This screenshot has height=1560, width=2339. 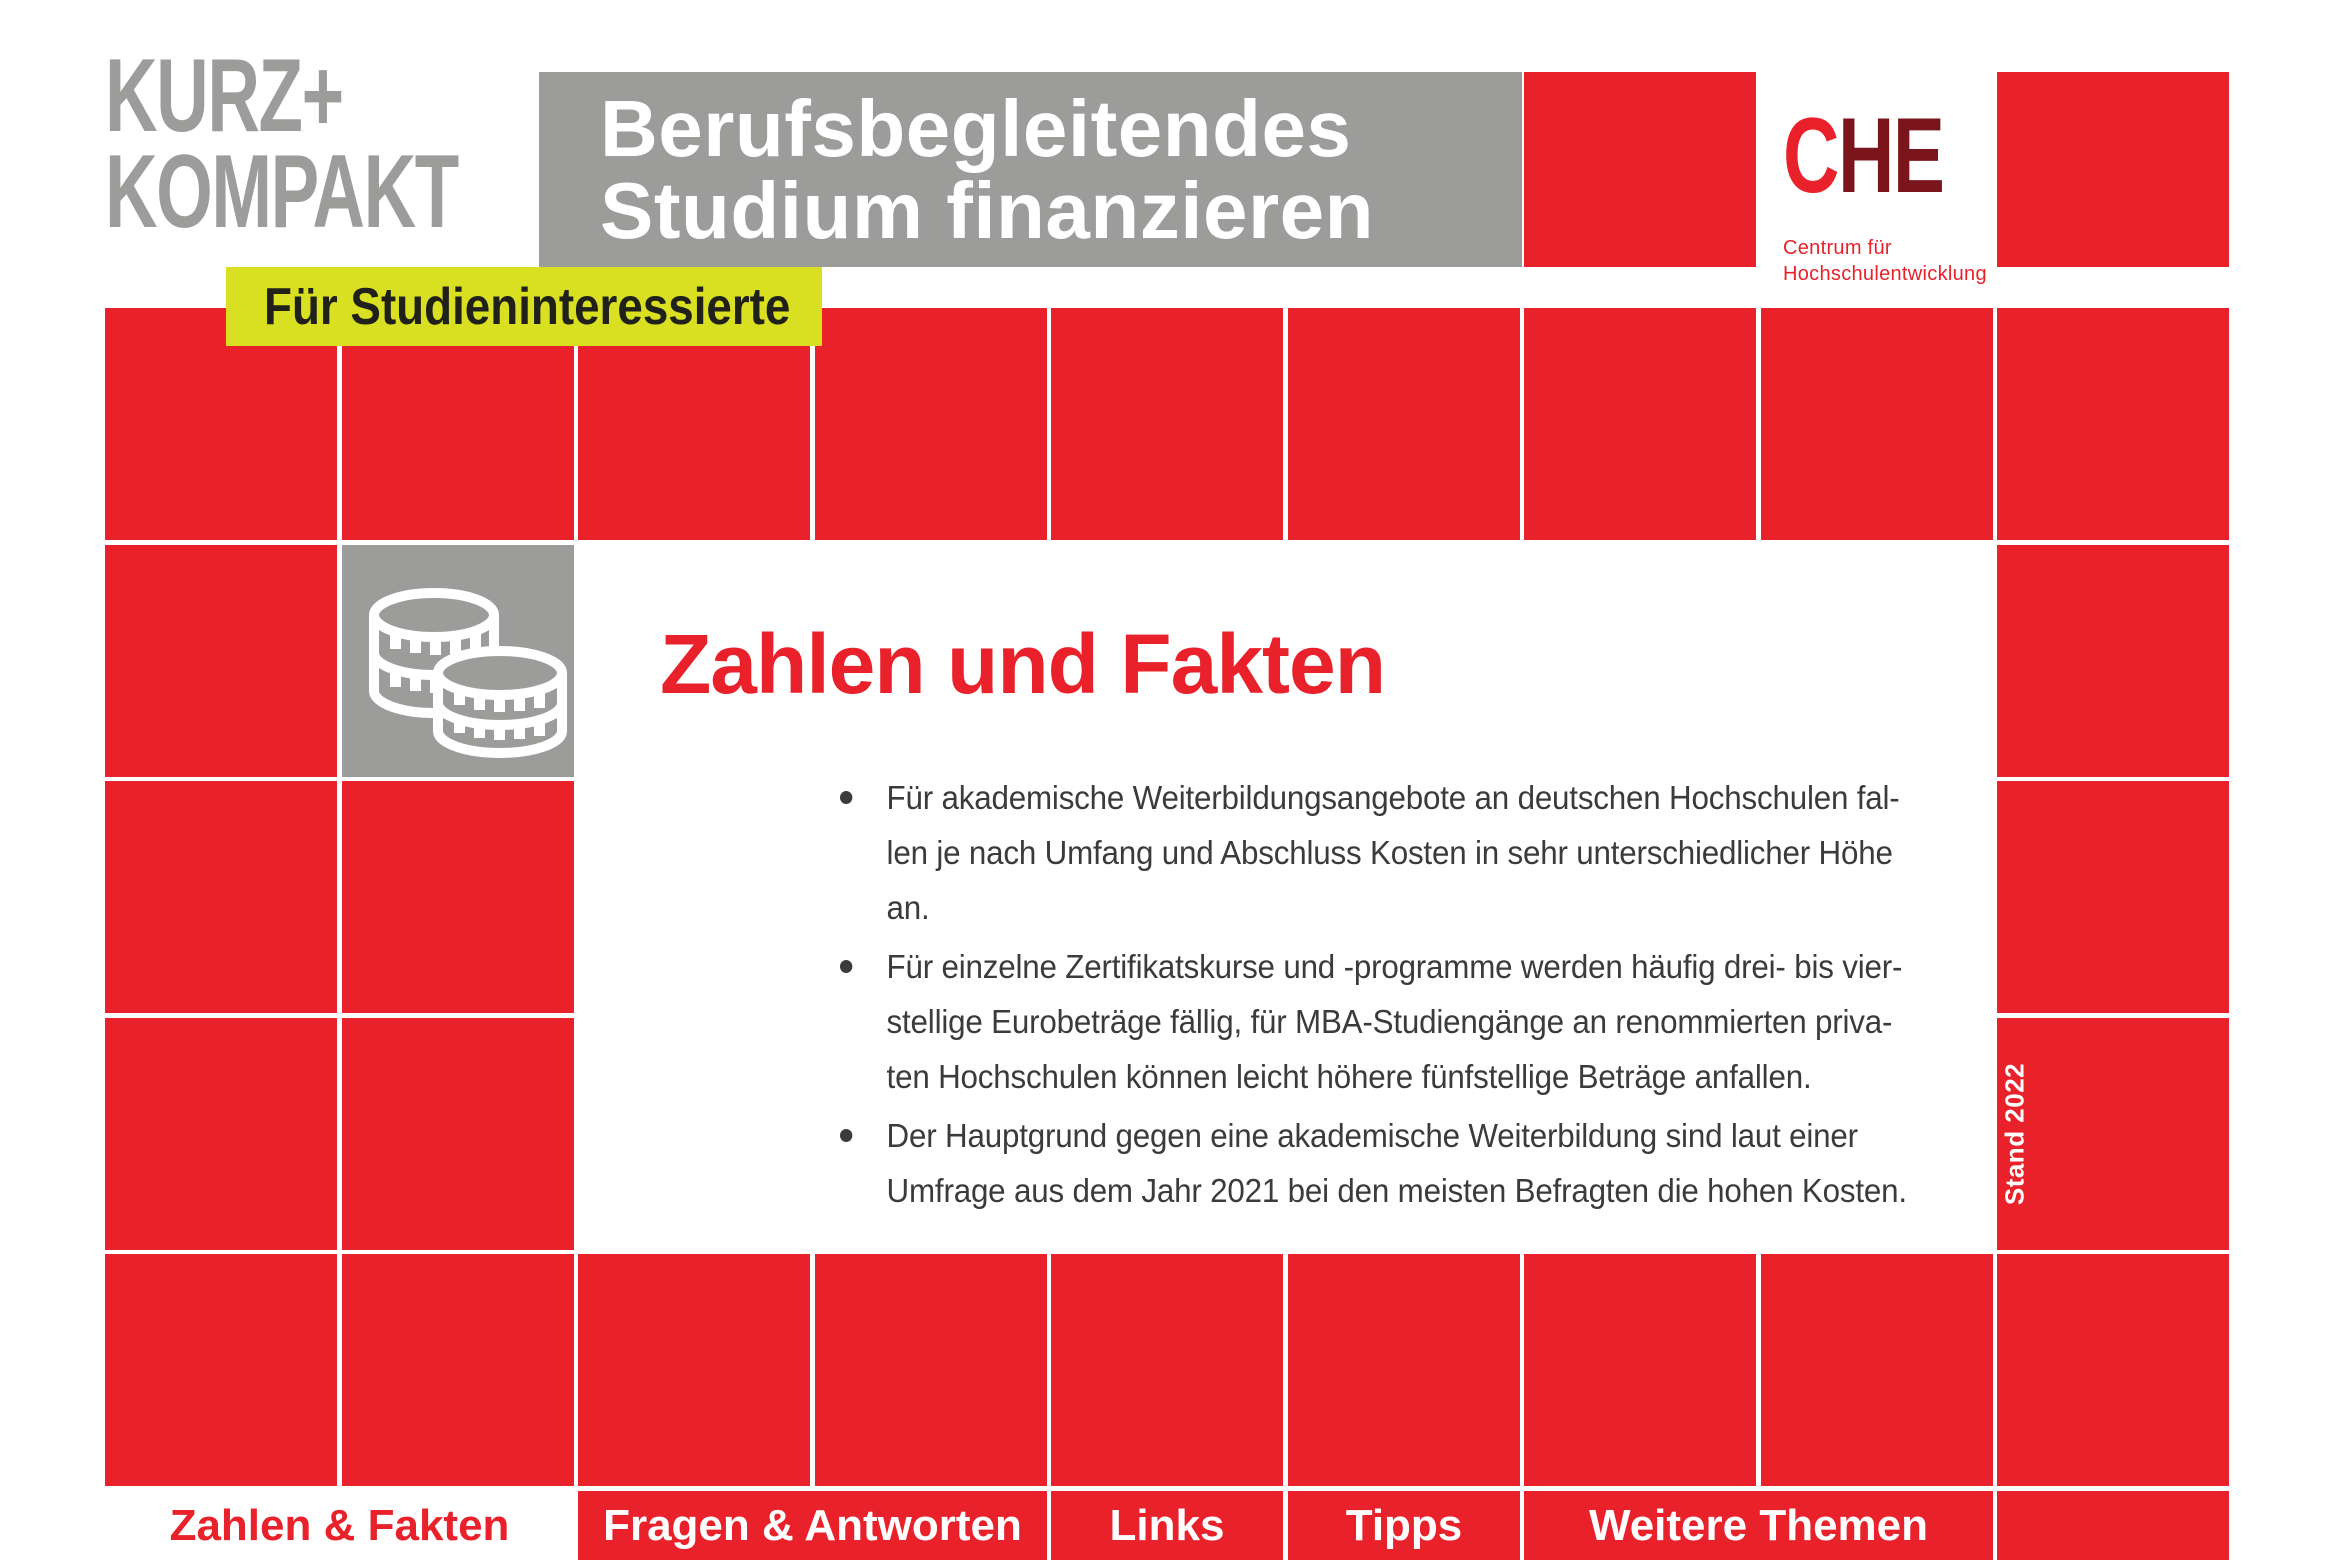 What do you see at coordinates (1758, 1525) in the screenshot?
I see `tab-weitere-themen: Weitere Themen` at bounding box center [1758, 1525].